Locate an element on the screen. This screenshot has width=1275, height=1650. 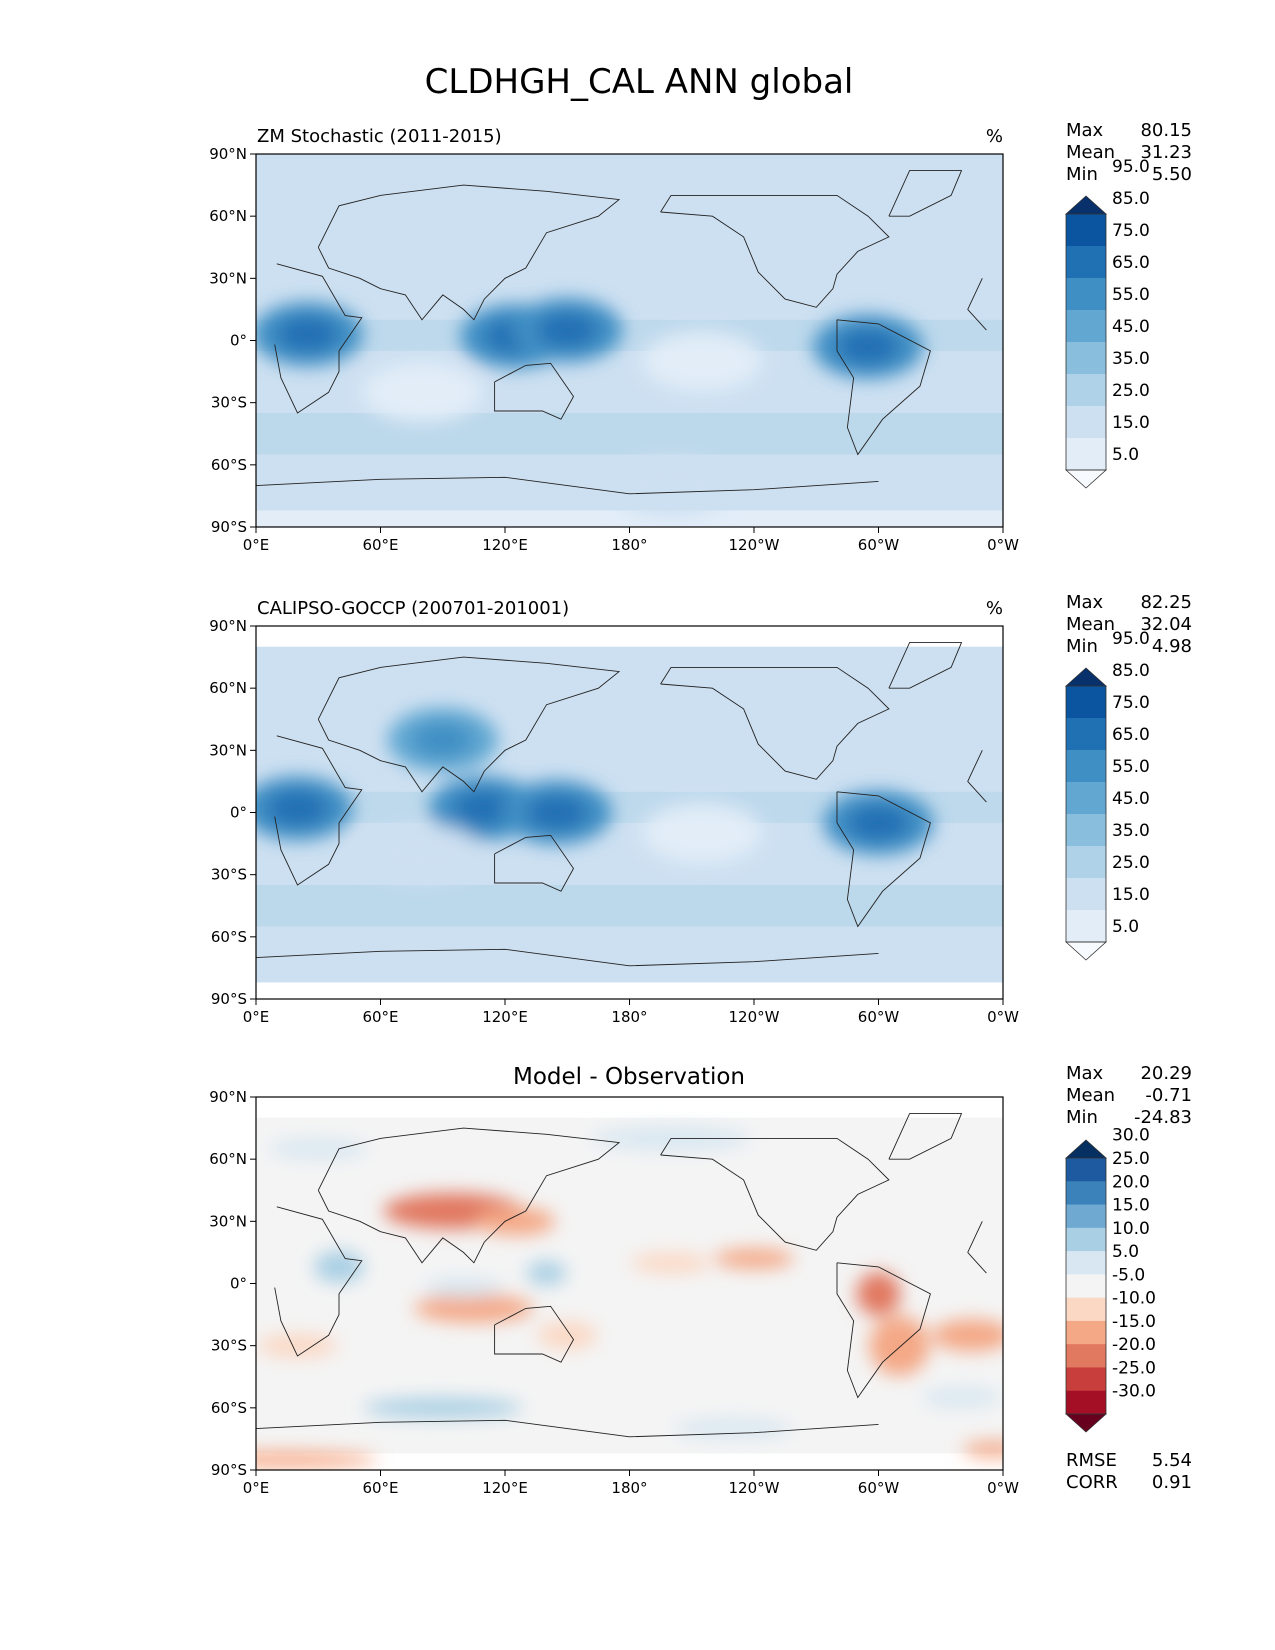
colorbar-tick-label: -10.0 is located at coordinates (1134, 1299).